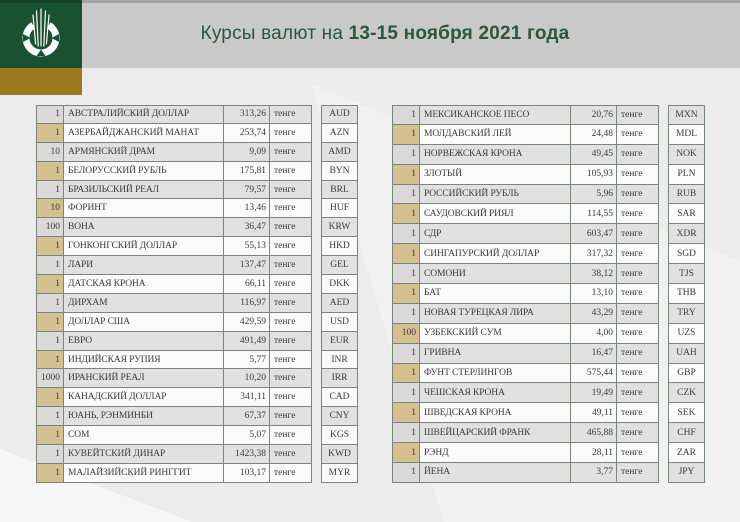 The width and height of the screenshot is (740, 522). Describe the element at coordinates (247, 322) in the screenshot. I see `cell-rate: 429,59` at that location.